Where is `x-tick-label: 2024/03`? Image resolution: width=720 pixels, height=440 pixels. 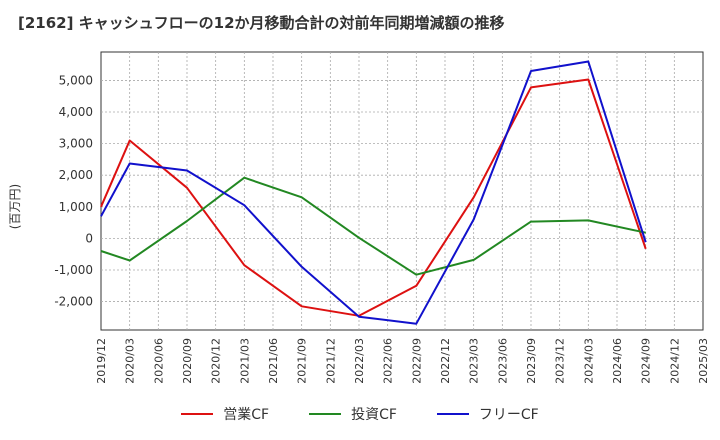 x-tick-label: 2024/03 is located at coordinates (588, 361).